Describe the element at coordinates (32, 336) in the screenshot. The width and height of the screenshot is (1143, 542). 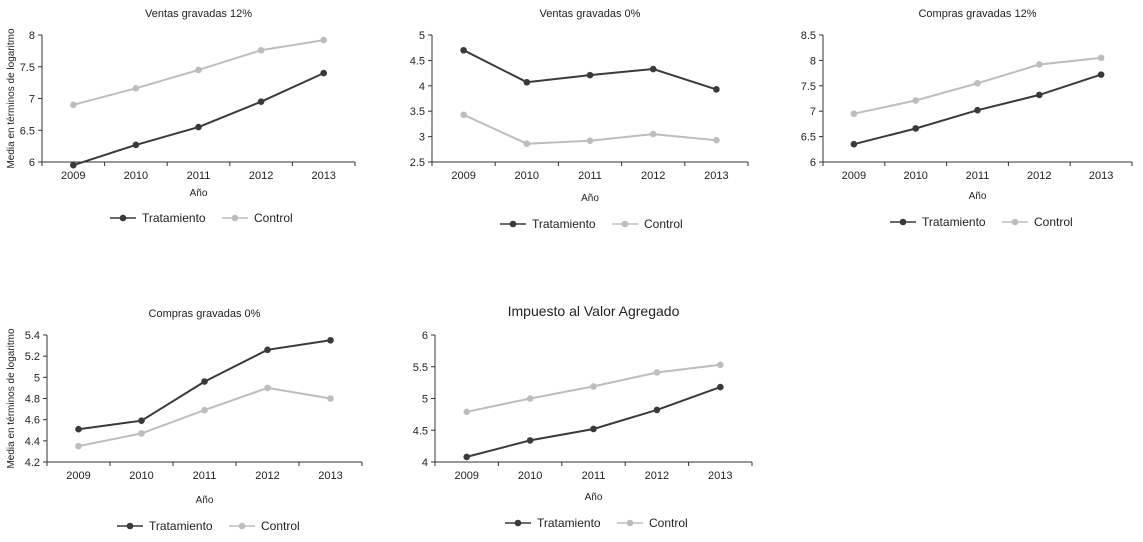
I see `y-tick-label: 5.4` at that location.